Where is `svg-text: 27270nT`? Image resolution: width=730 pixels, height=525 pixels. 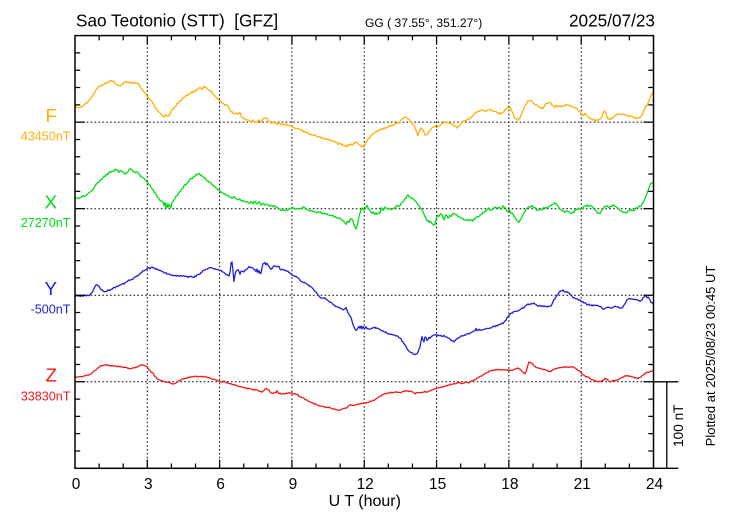 svg-text: 27270nT is located at coordinates (46, 223).